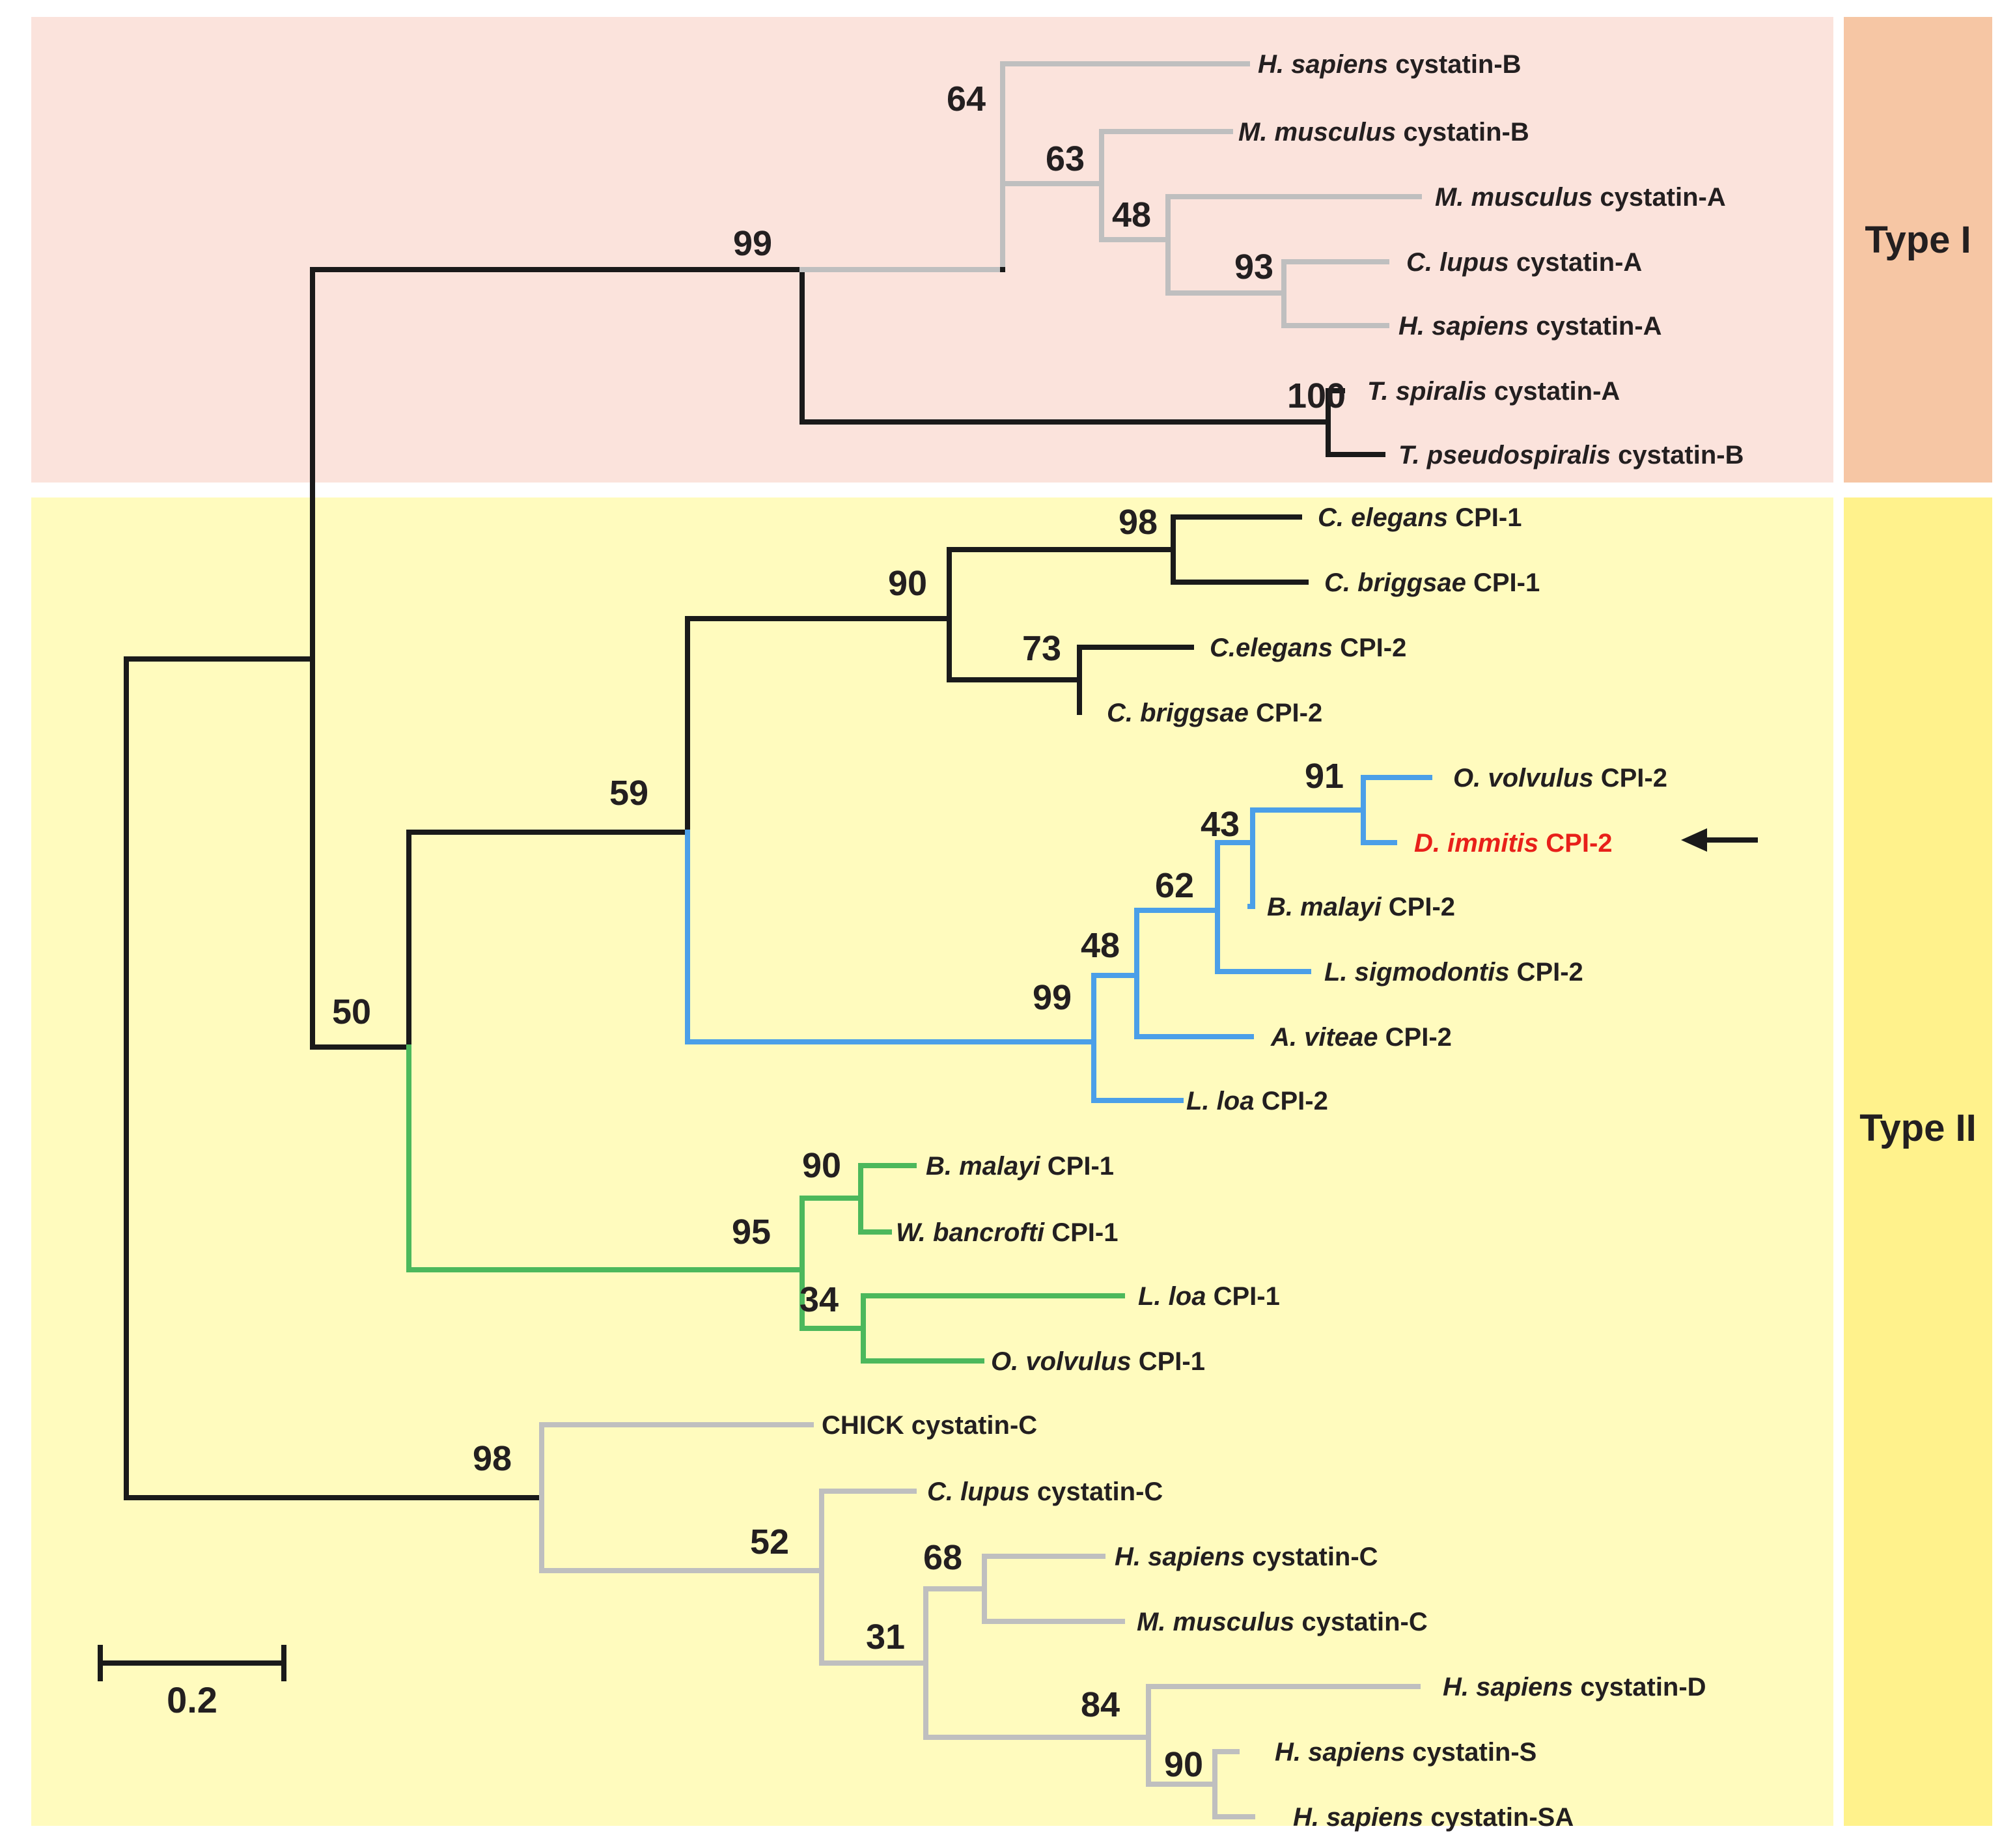 This screenshot has width=2002, height=1848. Describe the element at coordinates (1316, 395) in the screenshot. I see `bootstrap-value: 100` at that location.